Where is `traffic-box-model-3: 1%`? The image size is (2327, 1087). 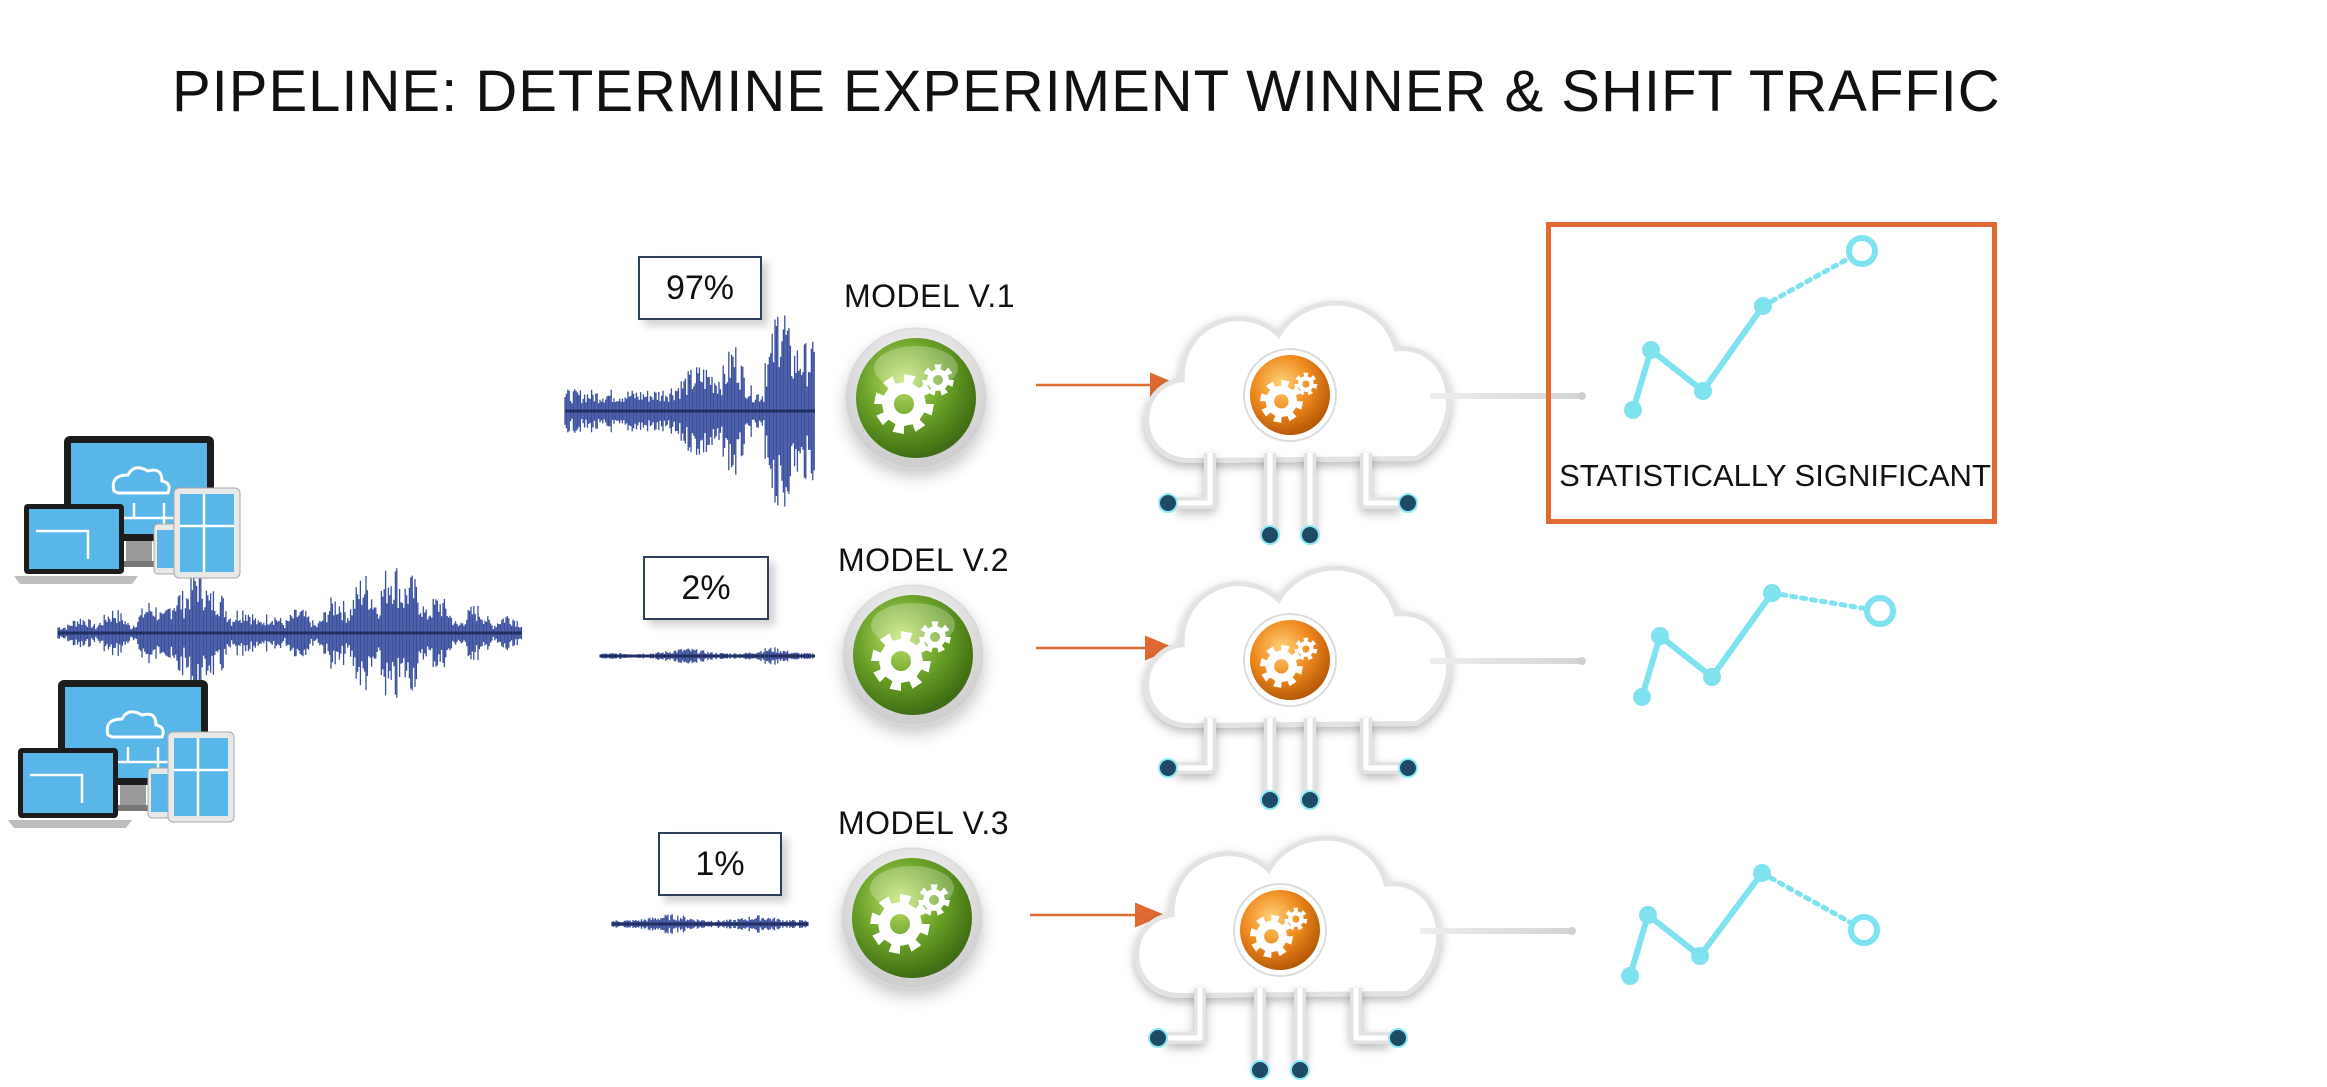
traffic-box-model-3: 1% is located at coordinates (720, 864).